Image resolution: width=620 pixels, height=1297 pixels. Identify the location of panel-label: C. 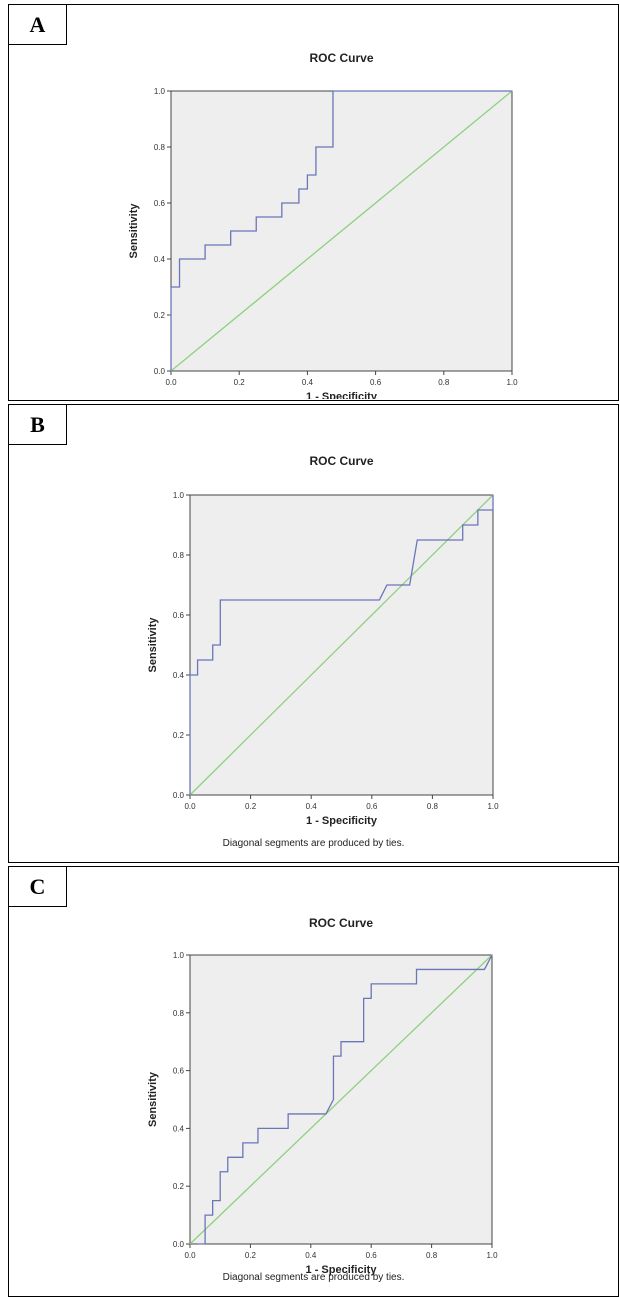
(38, 887).